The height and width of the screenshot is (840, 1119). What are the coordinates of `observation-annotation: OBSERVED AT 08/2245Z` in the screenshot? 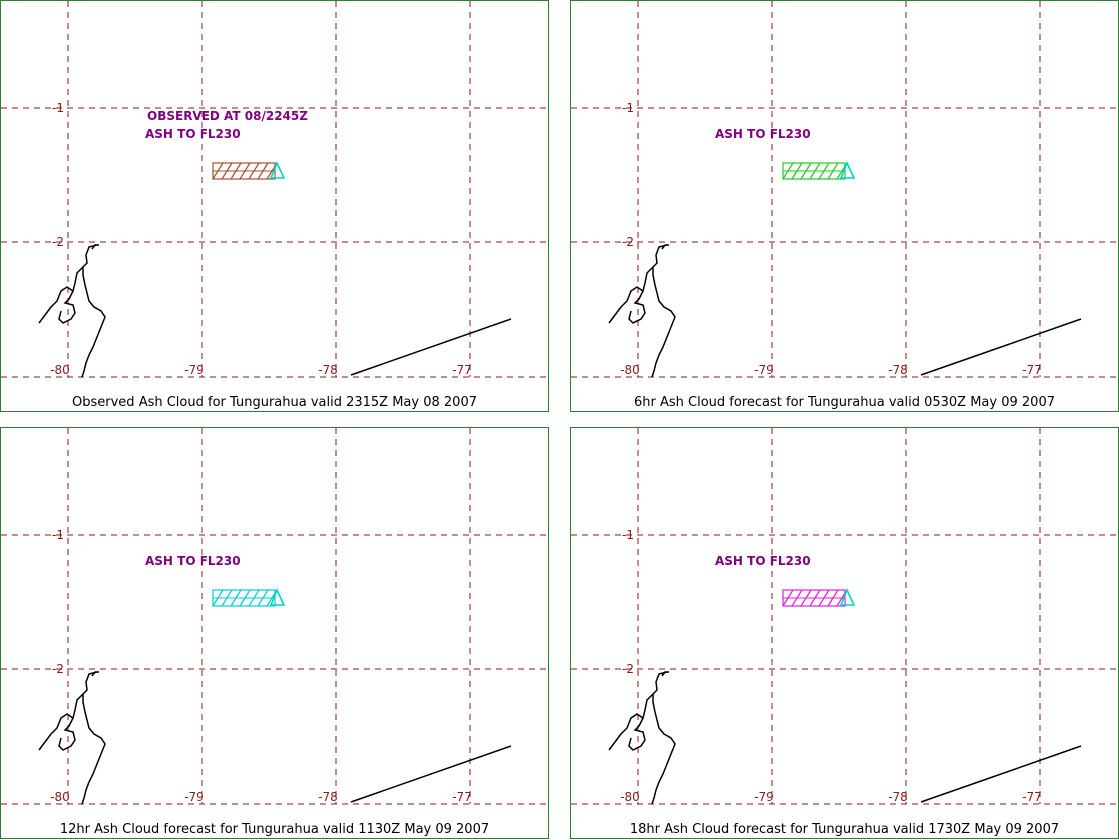 It's located at (227, 116).